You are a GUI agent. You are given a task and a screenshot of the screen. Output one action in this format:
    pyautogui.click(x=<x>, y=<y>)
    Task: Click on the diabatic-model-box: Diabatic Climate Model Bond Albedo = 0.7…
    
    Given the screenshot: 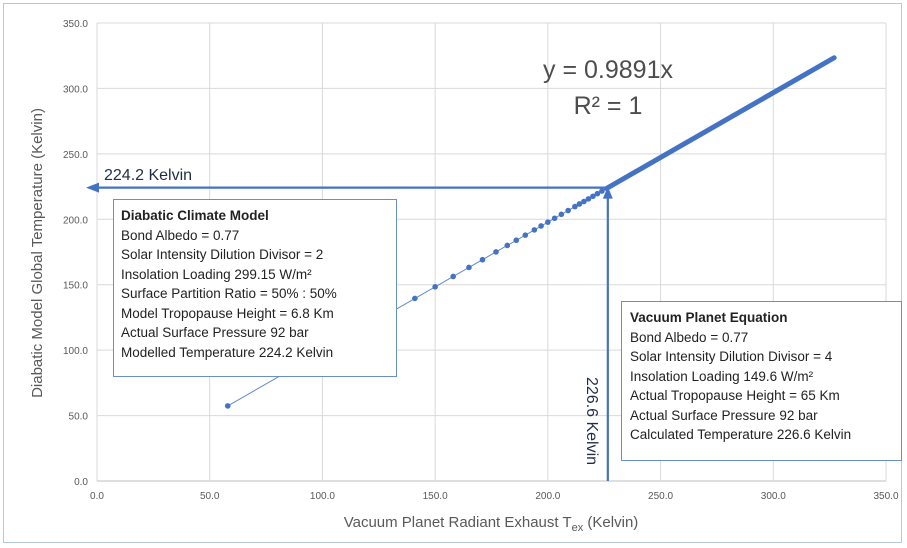 What is the action you would take?
    pyautogui.click(x=255, y=288)
    